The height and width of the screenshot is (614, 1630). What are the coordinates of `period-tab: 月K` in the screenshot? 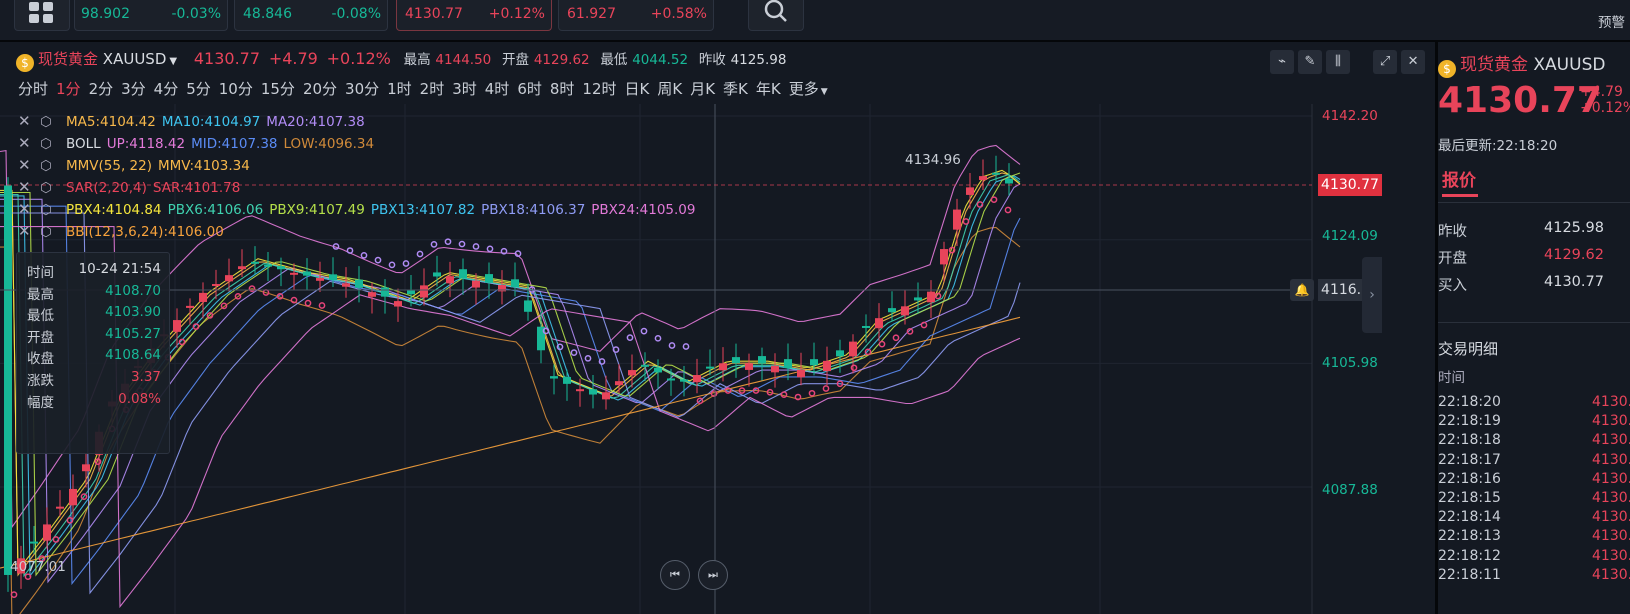 It's located at (703, 89).